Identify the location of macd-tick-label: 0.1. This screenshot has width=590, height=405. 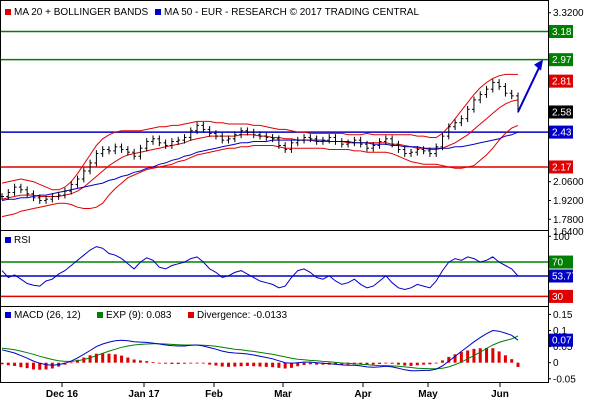
(560, 331).